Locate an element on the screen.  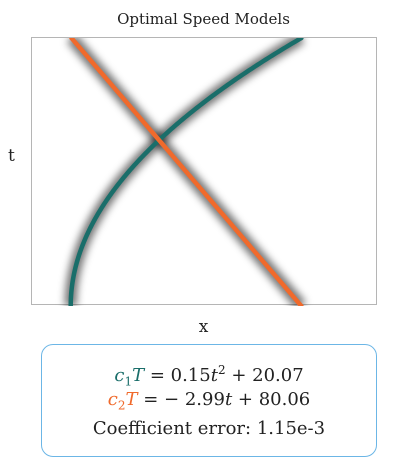
equation-2-lhs: c2T is located at coordinates (125, 401).